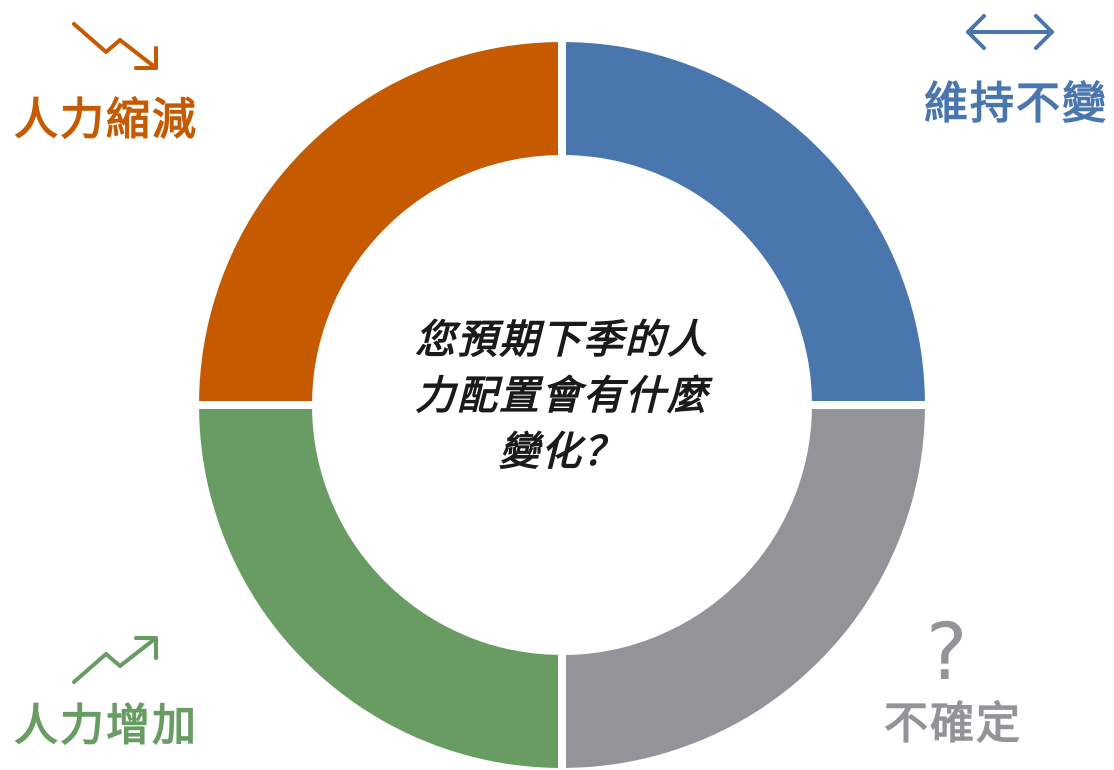 Image resolution: width=1114 pixels, height=770 pixels. I want to click on label-increase: 人力增加, so click(106, 725).